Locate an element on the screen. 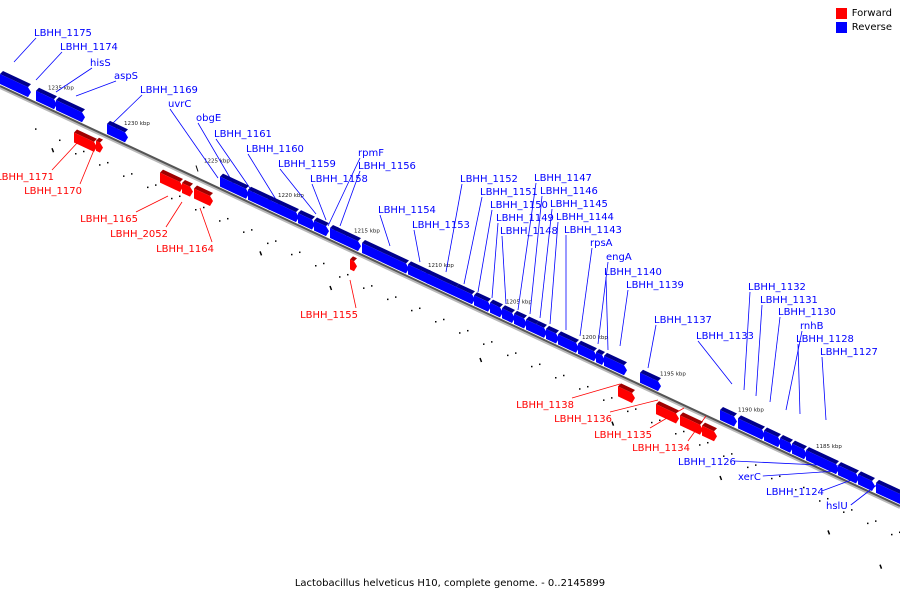 The height and width of the screenshot is (600, 900). legend-reverse-label: Reverse is located at coordinates (871, 27).